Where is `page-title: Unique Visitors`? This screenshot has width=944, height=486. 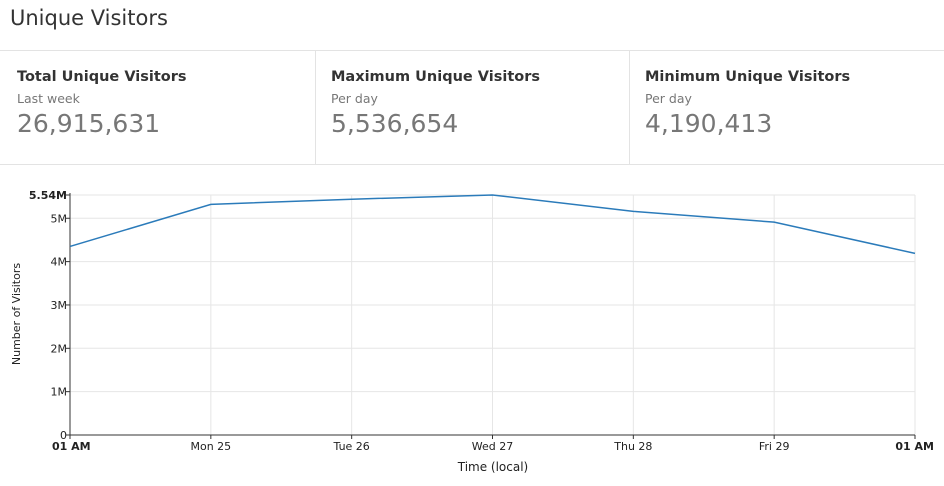
page-title: Unique Visitors is located at coordinates (89, 18).